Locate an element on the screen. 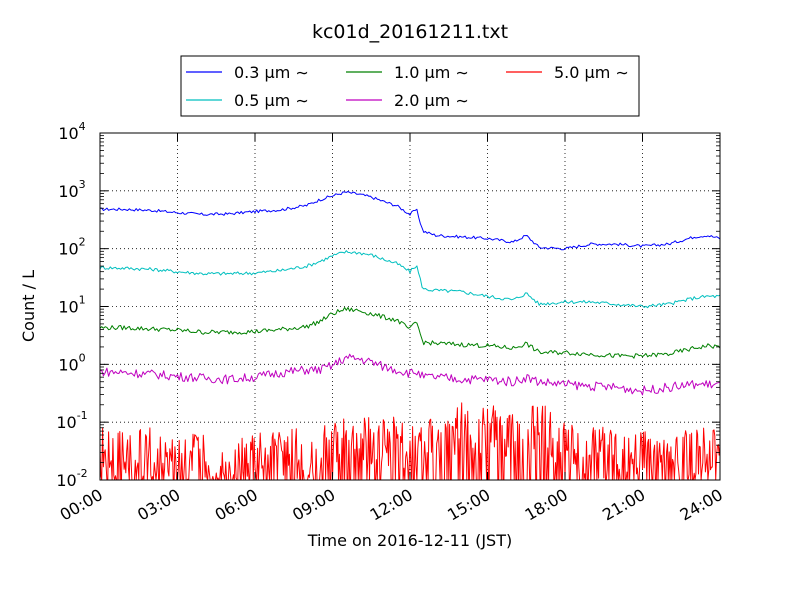 The height and width of the screenshot is (600, 800). y-tick-exponent: 0 is located at coordinates (82, 357).